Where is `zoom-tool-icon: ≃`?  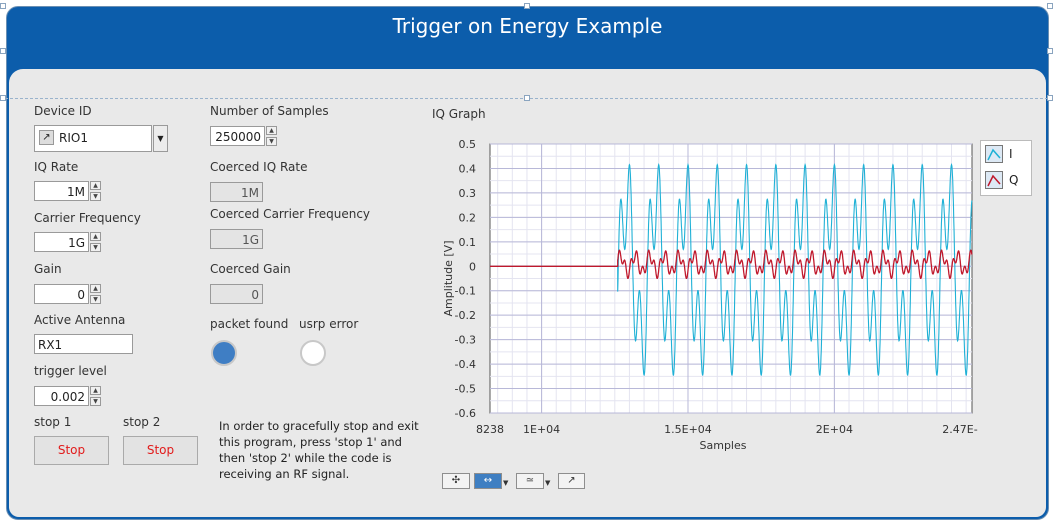 zoom-tool-icon: ≃ is located at coordinates (530, 481).